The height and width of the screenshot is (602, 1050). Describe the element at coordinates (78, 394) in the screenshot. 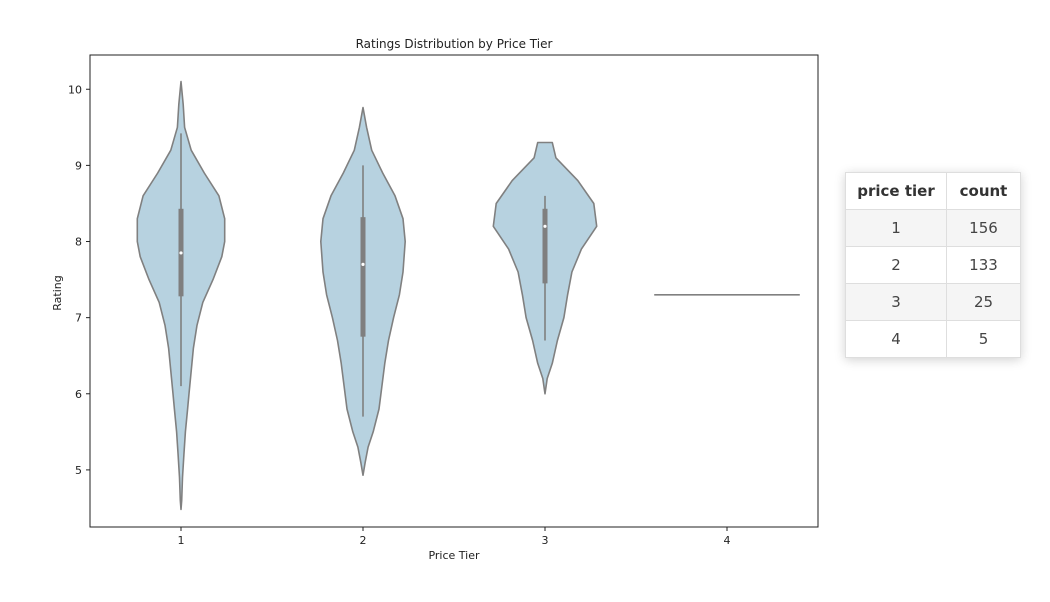

I see `y-tick-label: 6` at that location.